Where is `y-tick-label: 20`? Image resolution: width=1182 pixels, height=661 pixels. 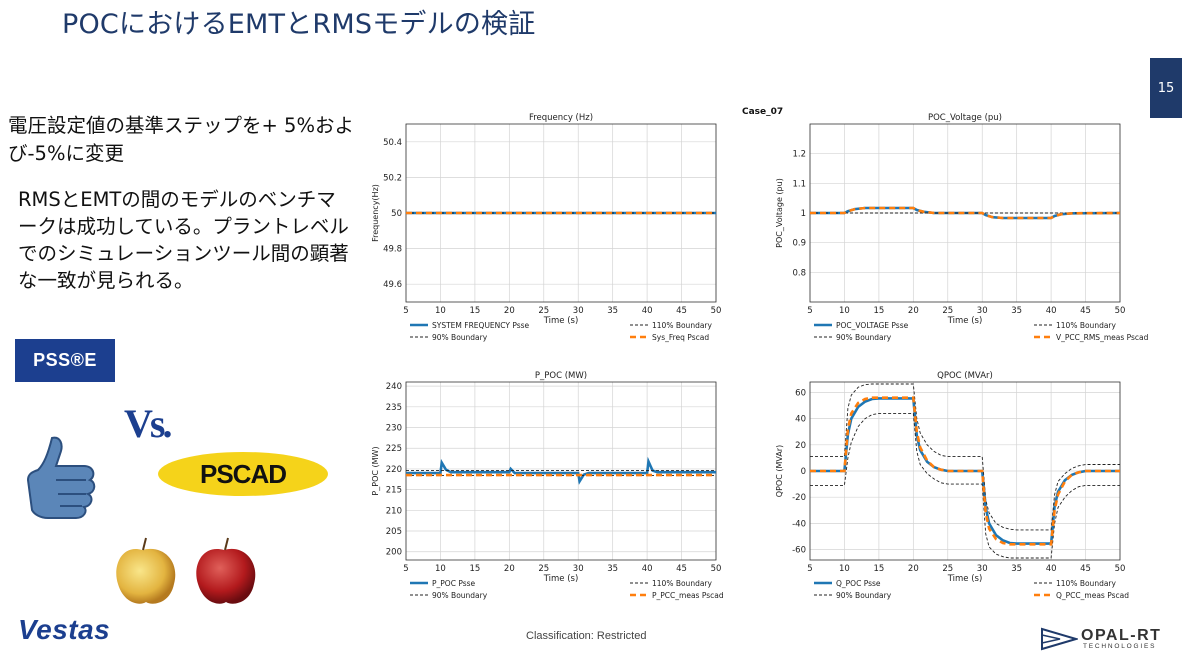
y-tick-label: 20 is located at coordinates (800, 446).